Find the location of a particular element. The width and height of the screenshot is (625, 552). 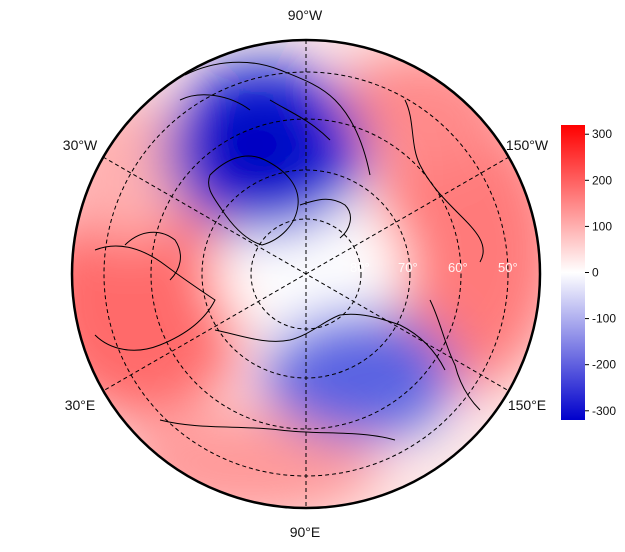

coastline-scandinavia is located at coordinates (152, 256).